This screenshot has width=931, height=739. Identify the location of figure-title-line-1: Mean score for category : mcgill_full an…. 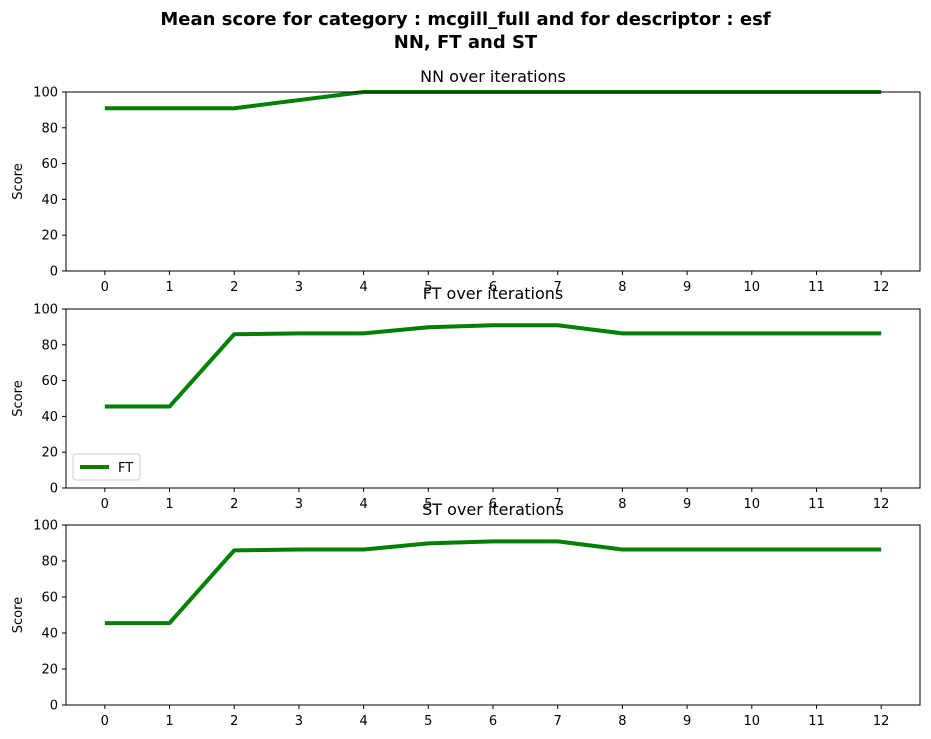
(465, 19).